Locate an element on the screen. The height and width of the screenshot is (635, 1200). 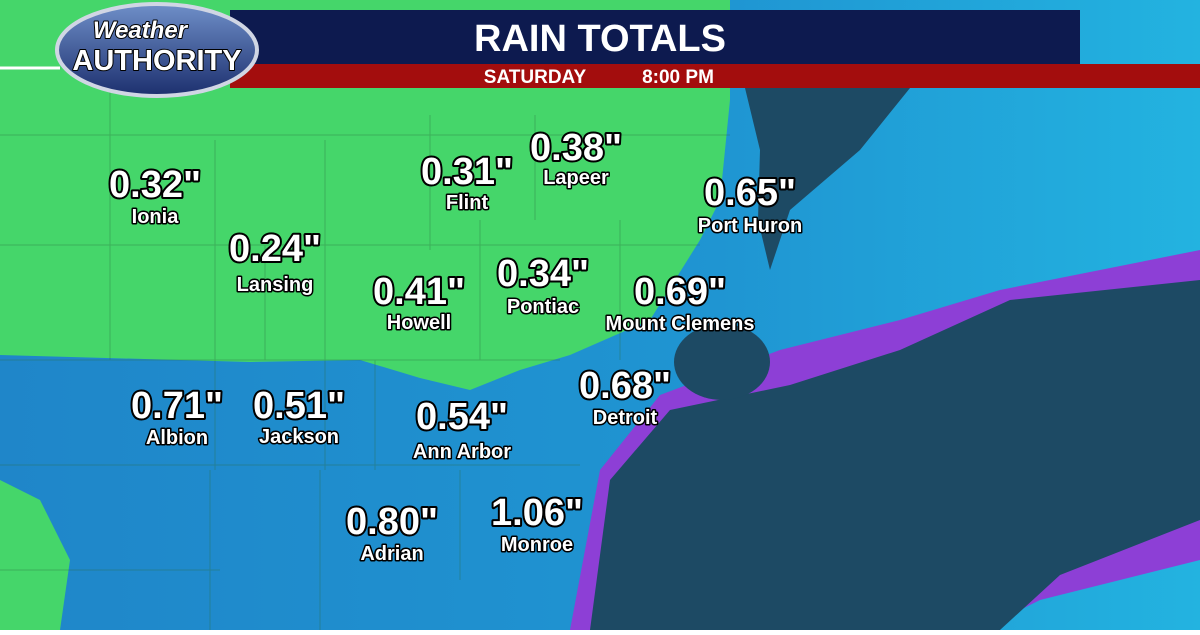
city-name: Lapeer is located at coordinates (576, 178).